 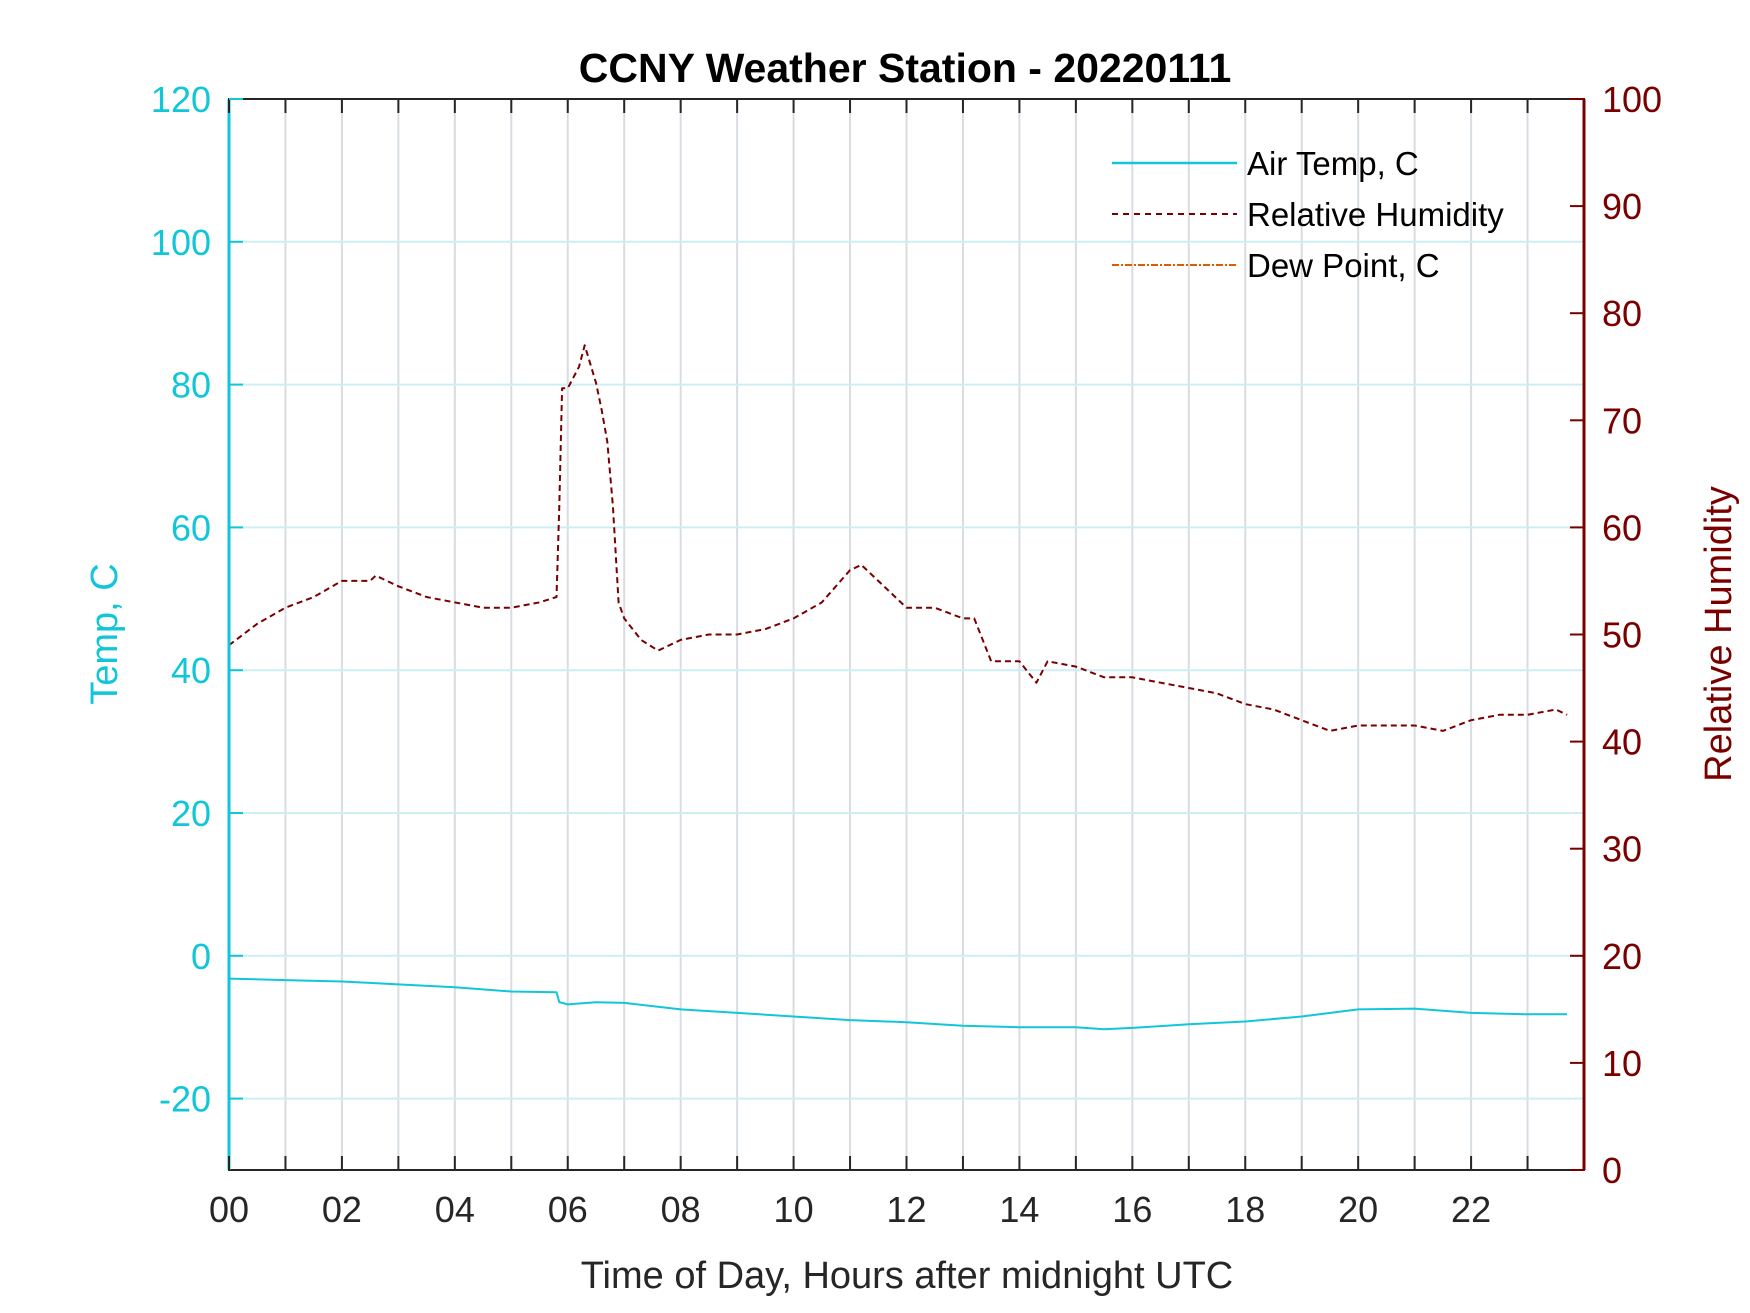 What do you see at coordinates (1612, 1170) in the screenshot?
I see `y-right-tick-label: 0` at bounding box center [1612, 1170].